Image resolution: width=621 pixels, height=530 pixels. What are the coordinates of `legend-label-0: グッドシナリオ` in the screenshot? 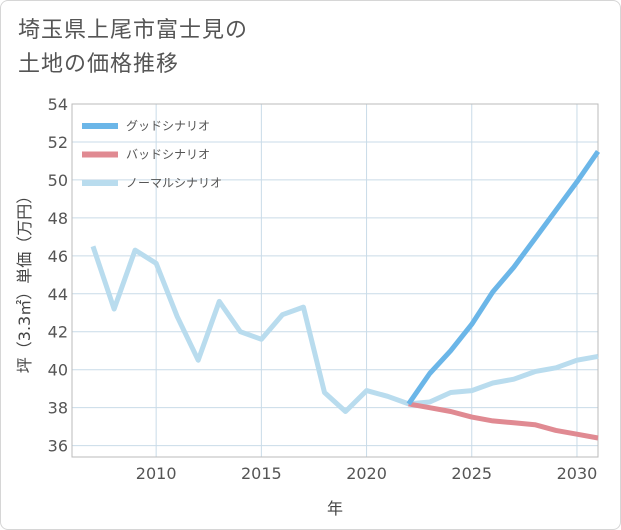 It's located at (168, 126).